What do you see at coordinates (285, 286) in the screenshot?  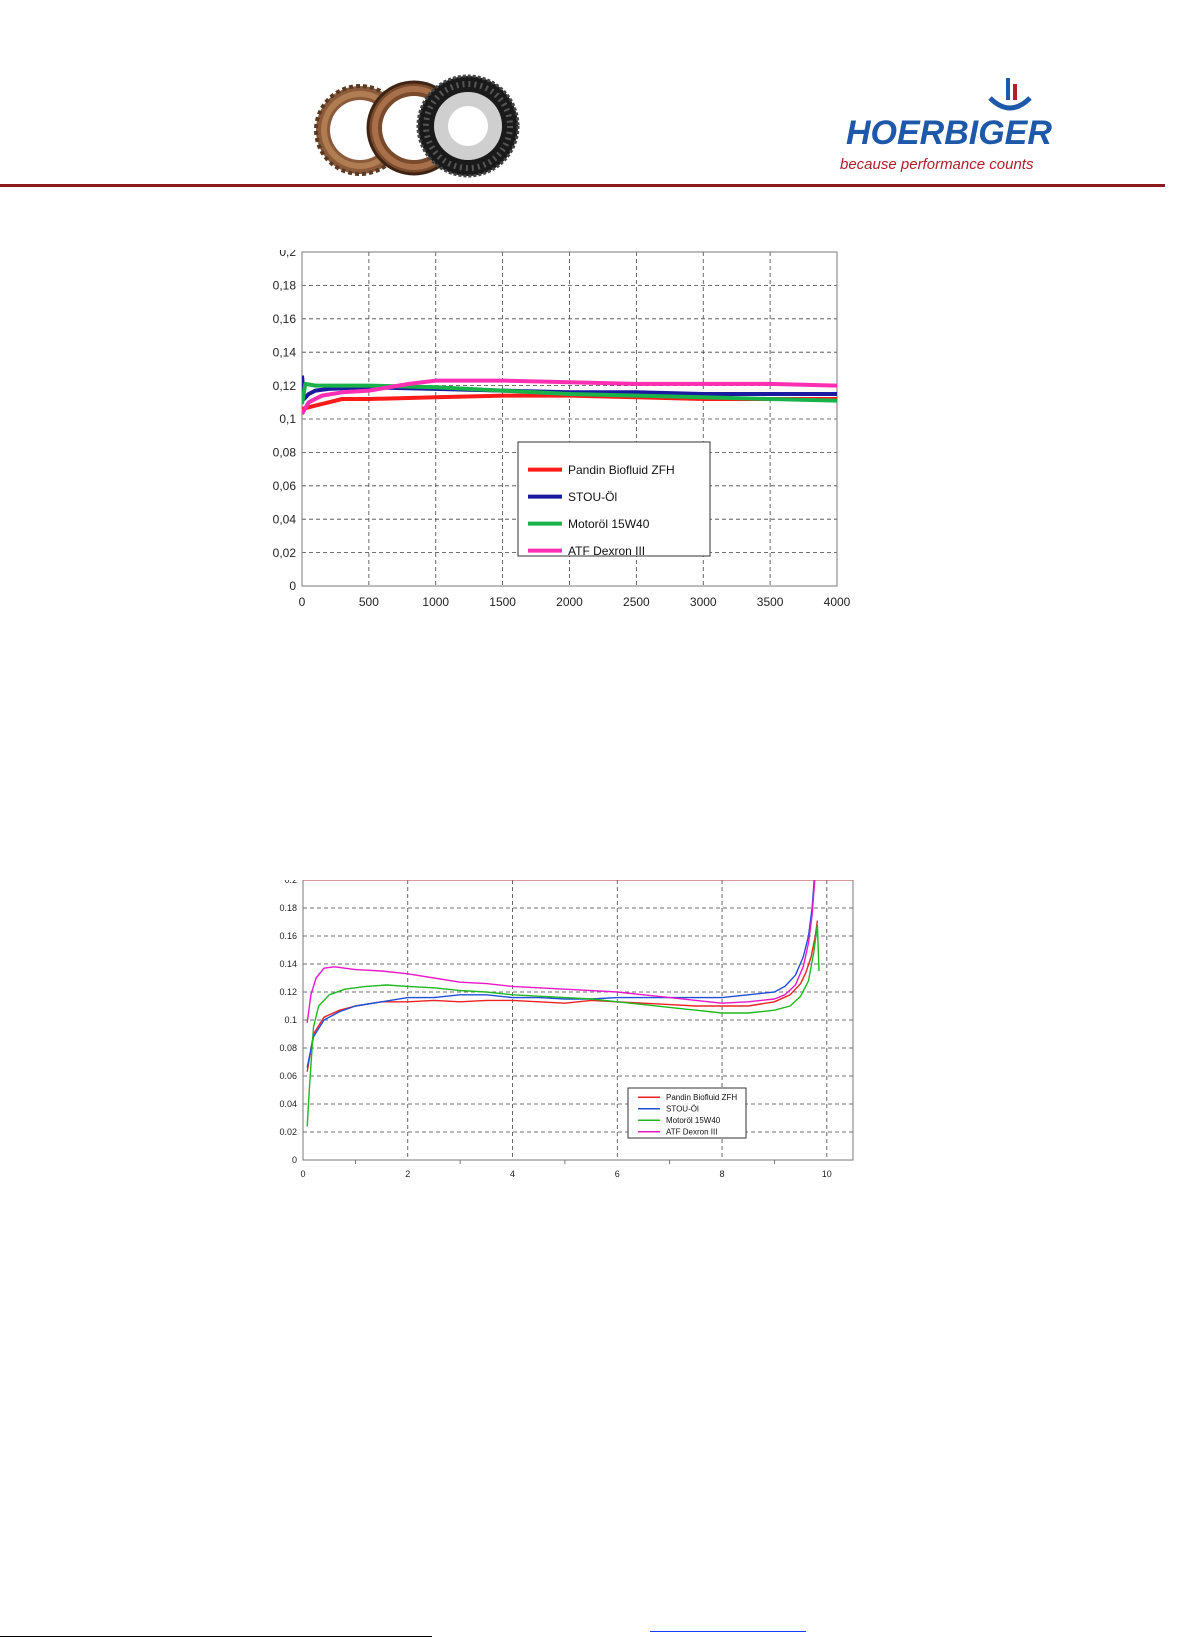 I see `y-tick-label: 0,18` at bounding box center [285, 286].